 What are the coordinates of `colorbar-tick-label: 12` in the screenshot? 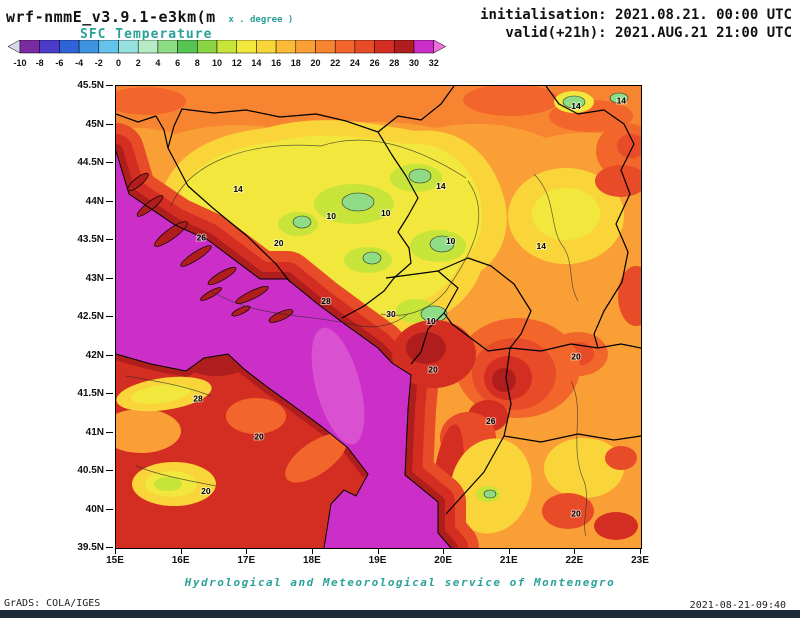 It's located at (237, 63).